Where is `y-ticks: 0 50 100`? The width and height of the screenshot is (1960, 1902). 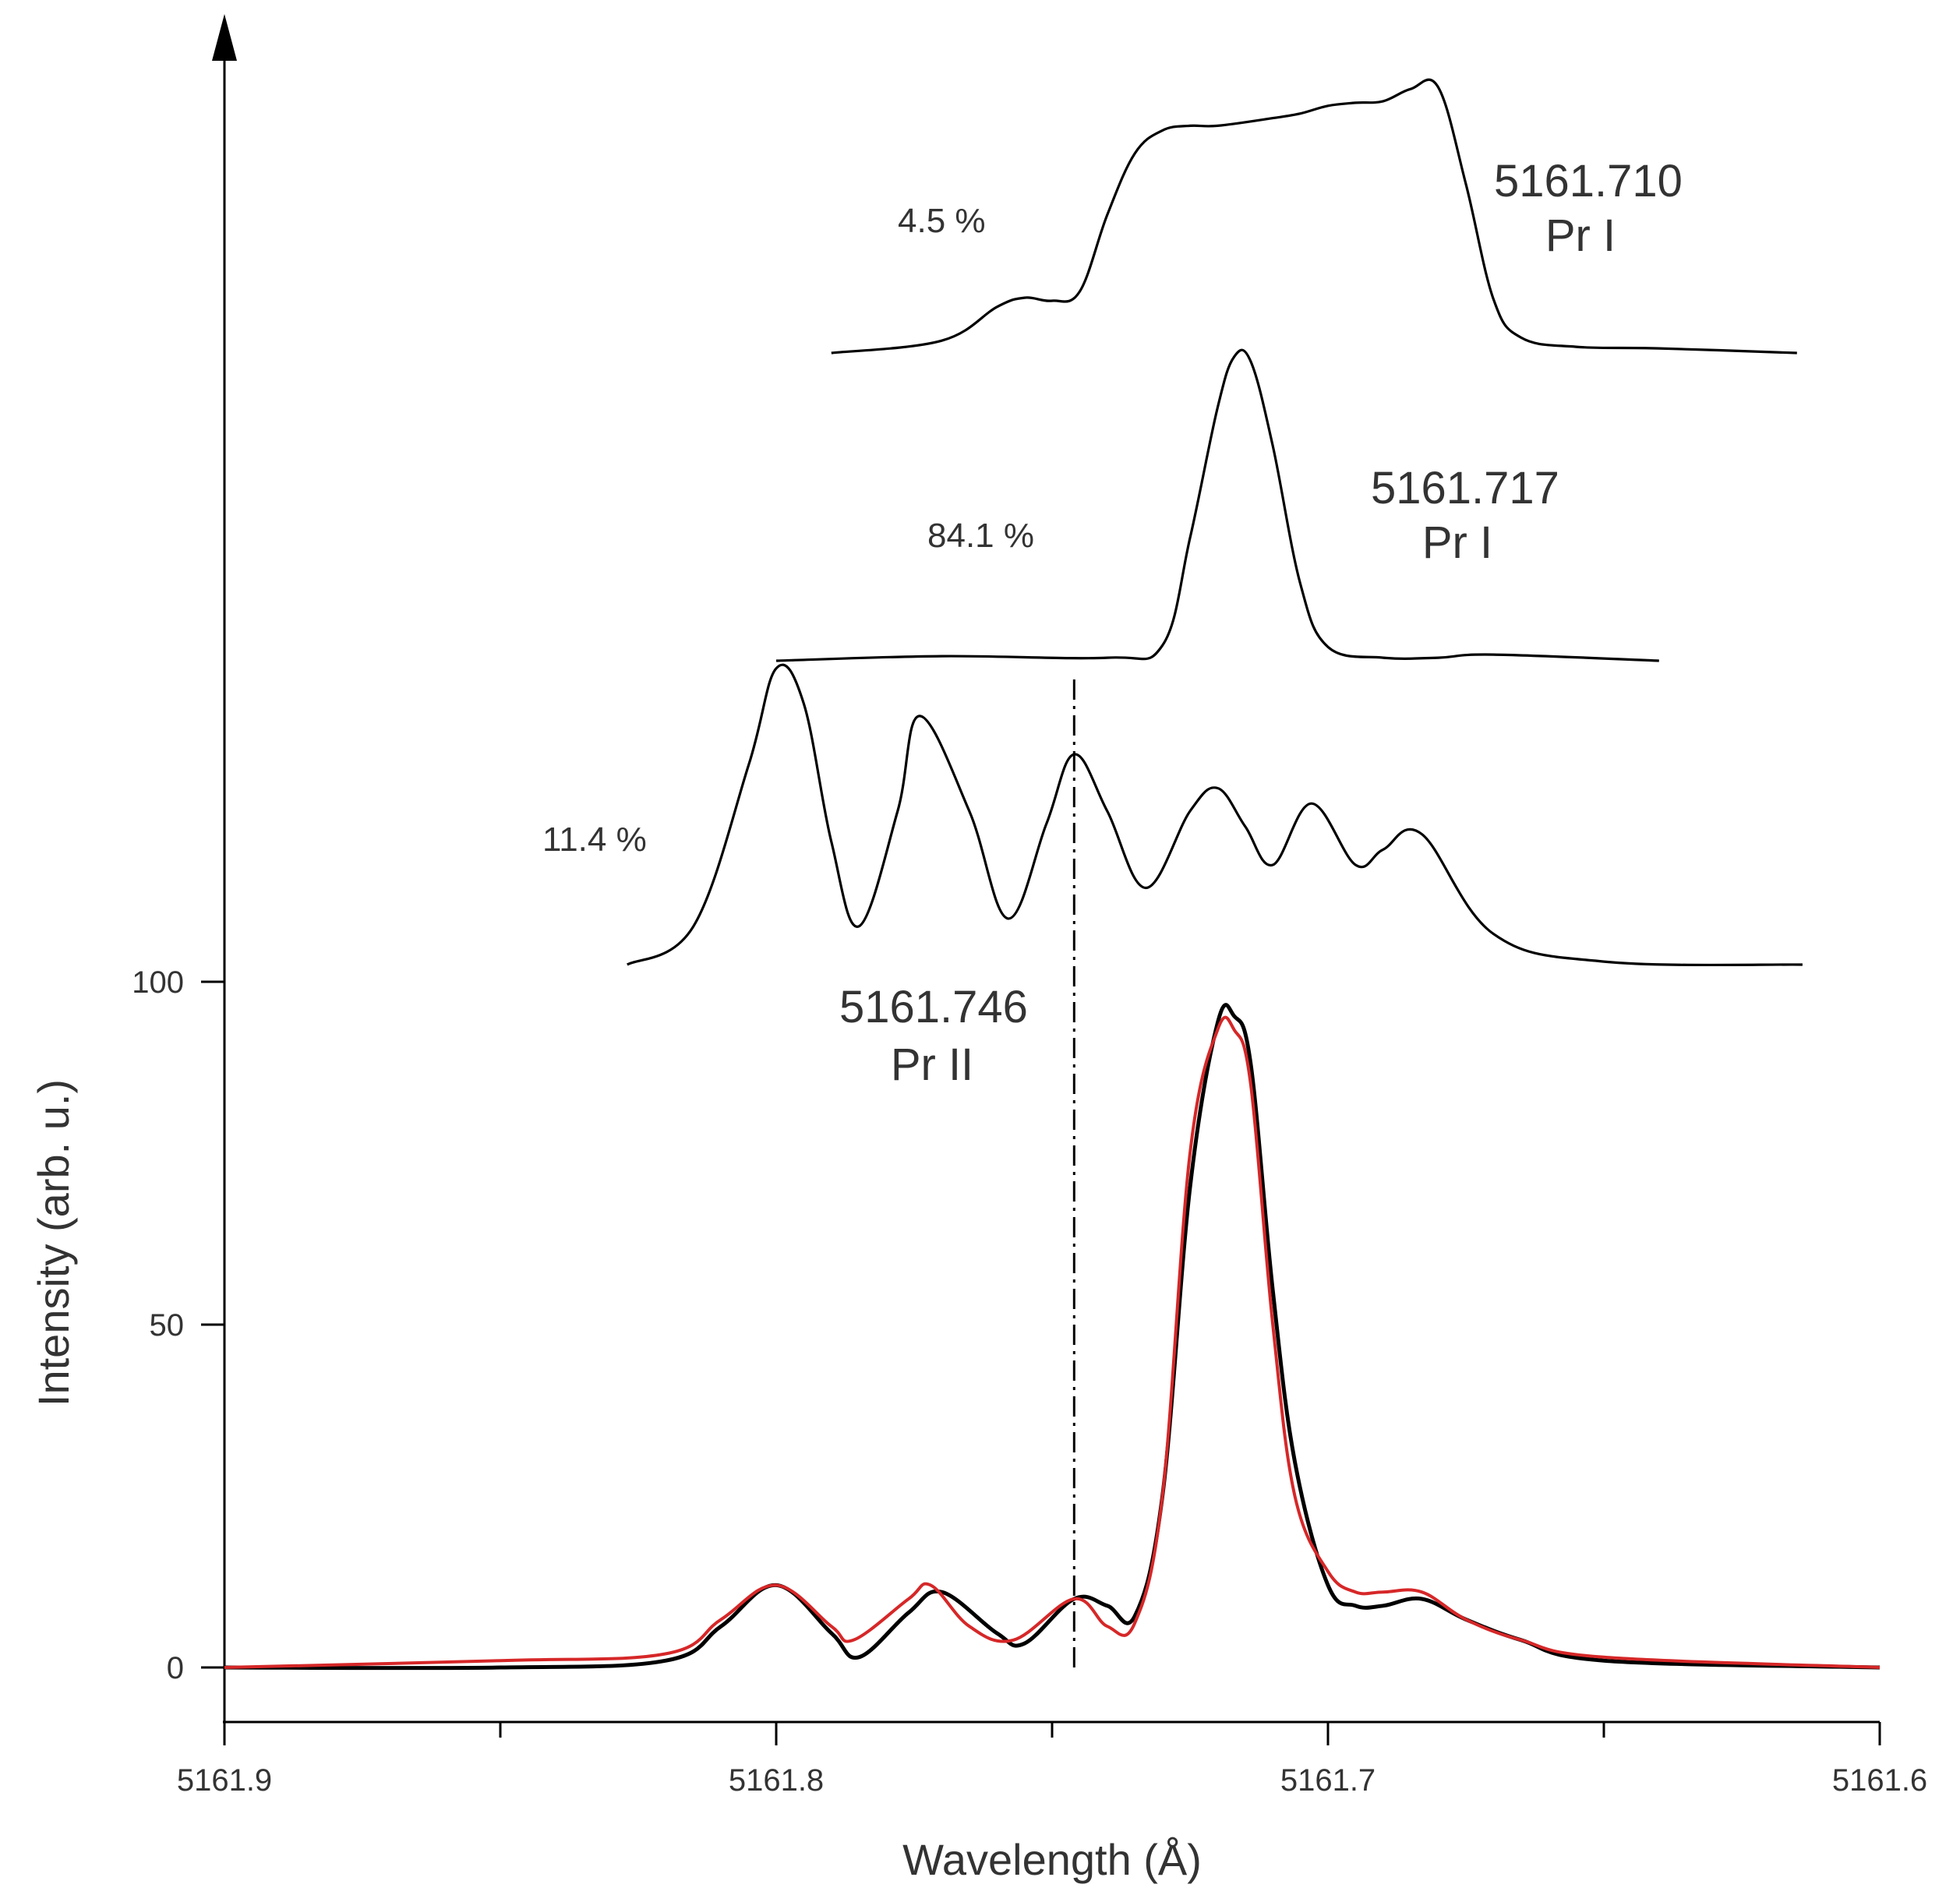
y-ticks: 0 50 100 is located at coordinates (178, 1325).